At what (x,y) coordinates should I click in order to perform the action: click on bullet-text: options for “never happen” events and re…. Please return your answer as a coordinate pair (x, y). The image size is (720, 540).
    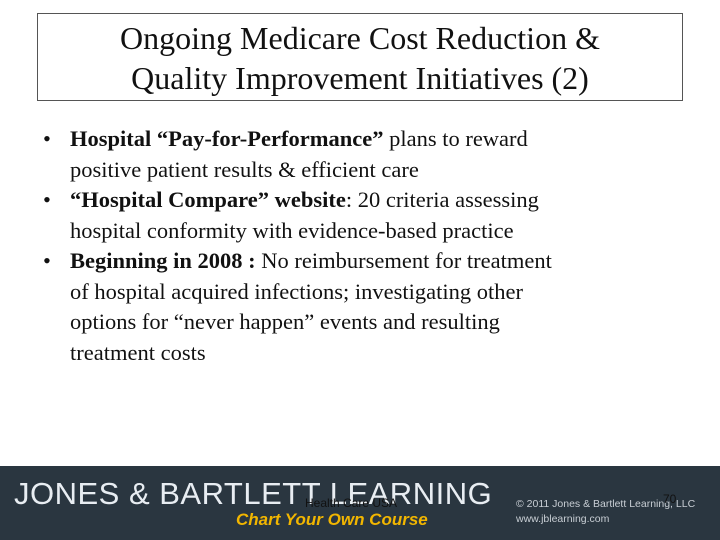
    Looking at the image, I should click on (285, 321).